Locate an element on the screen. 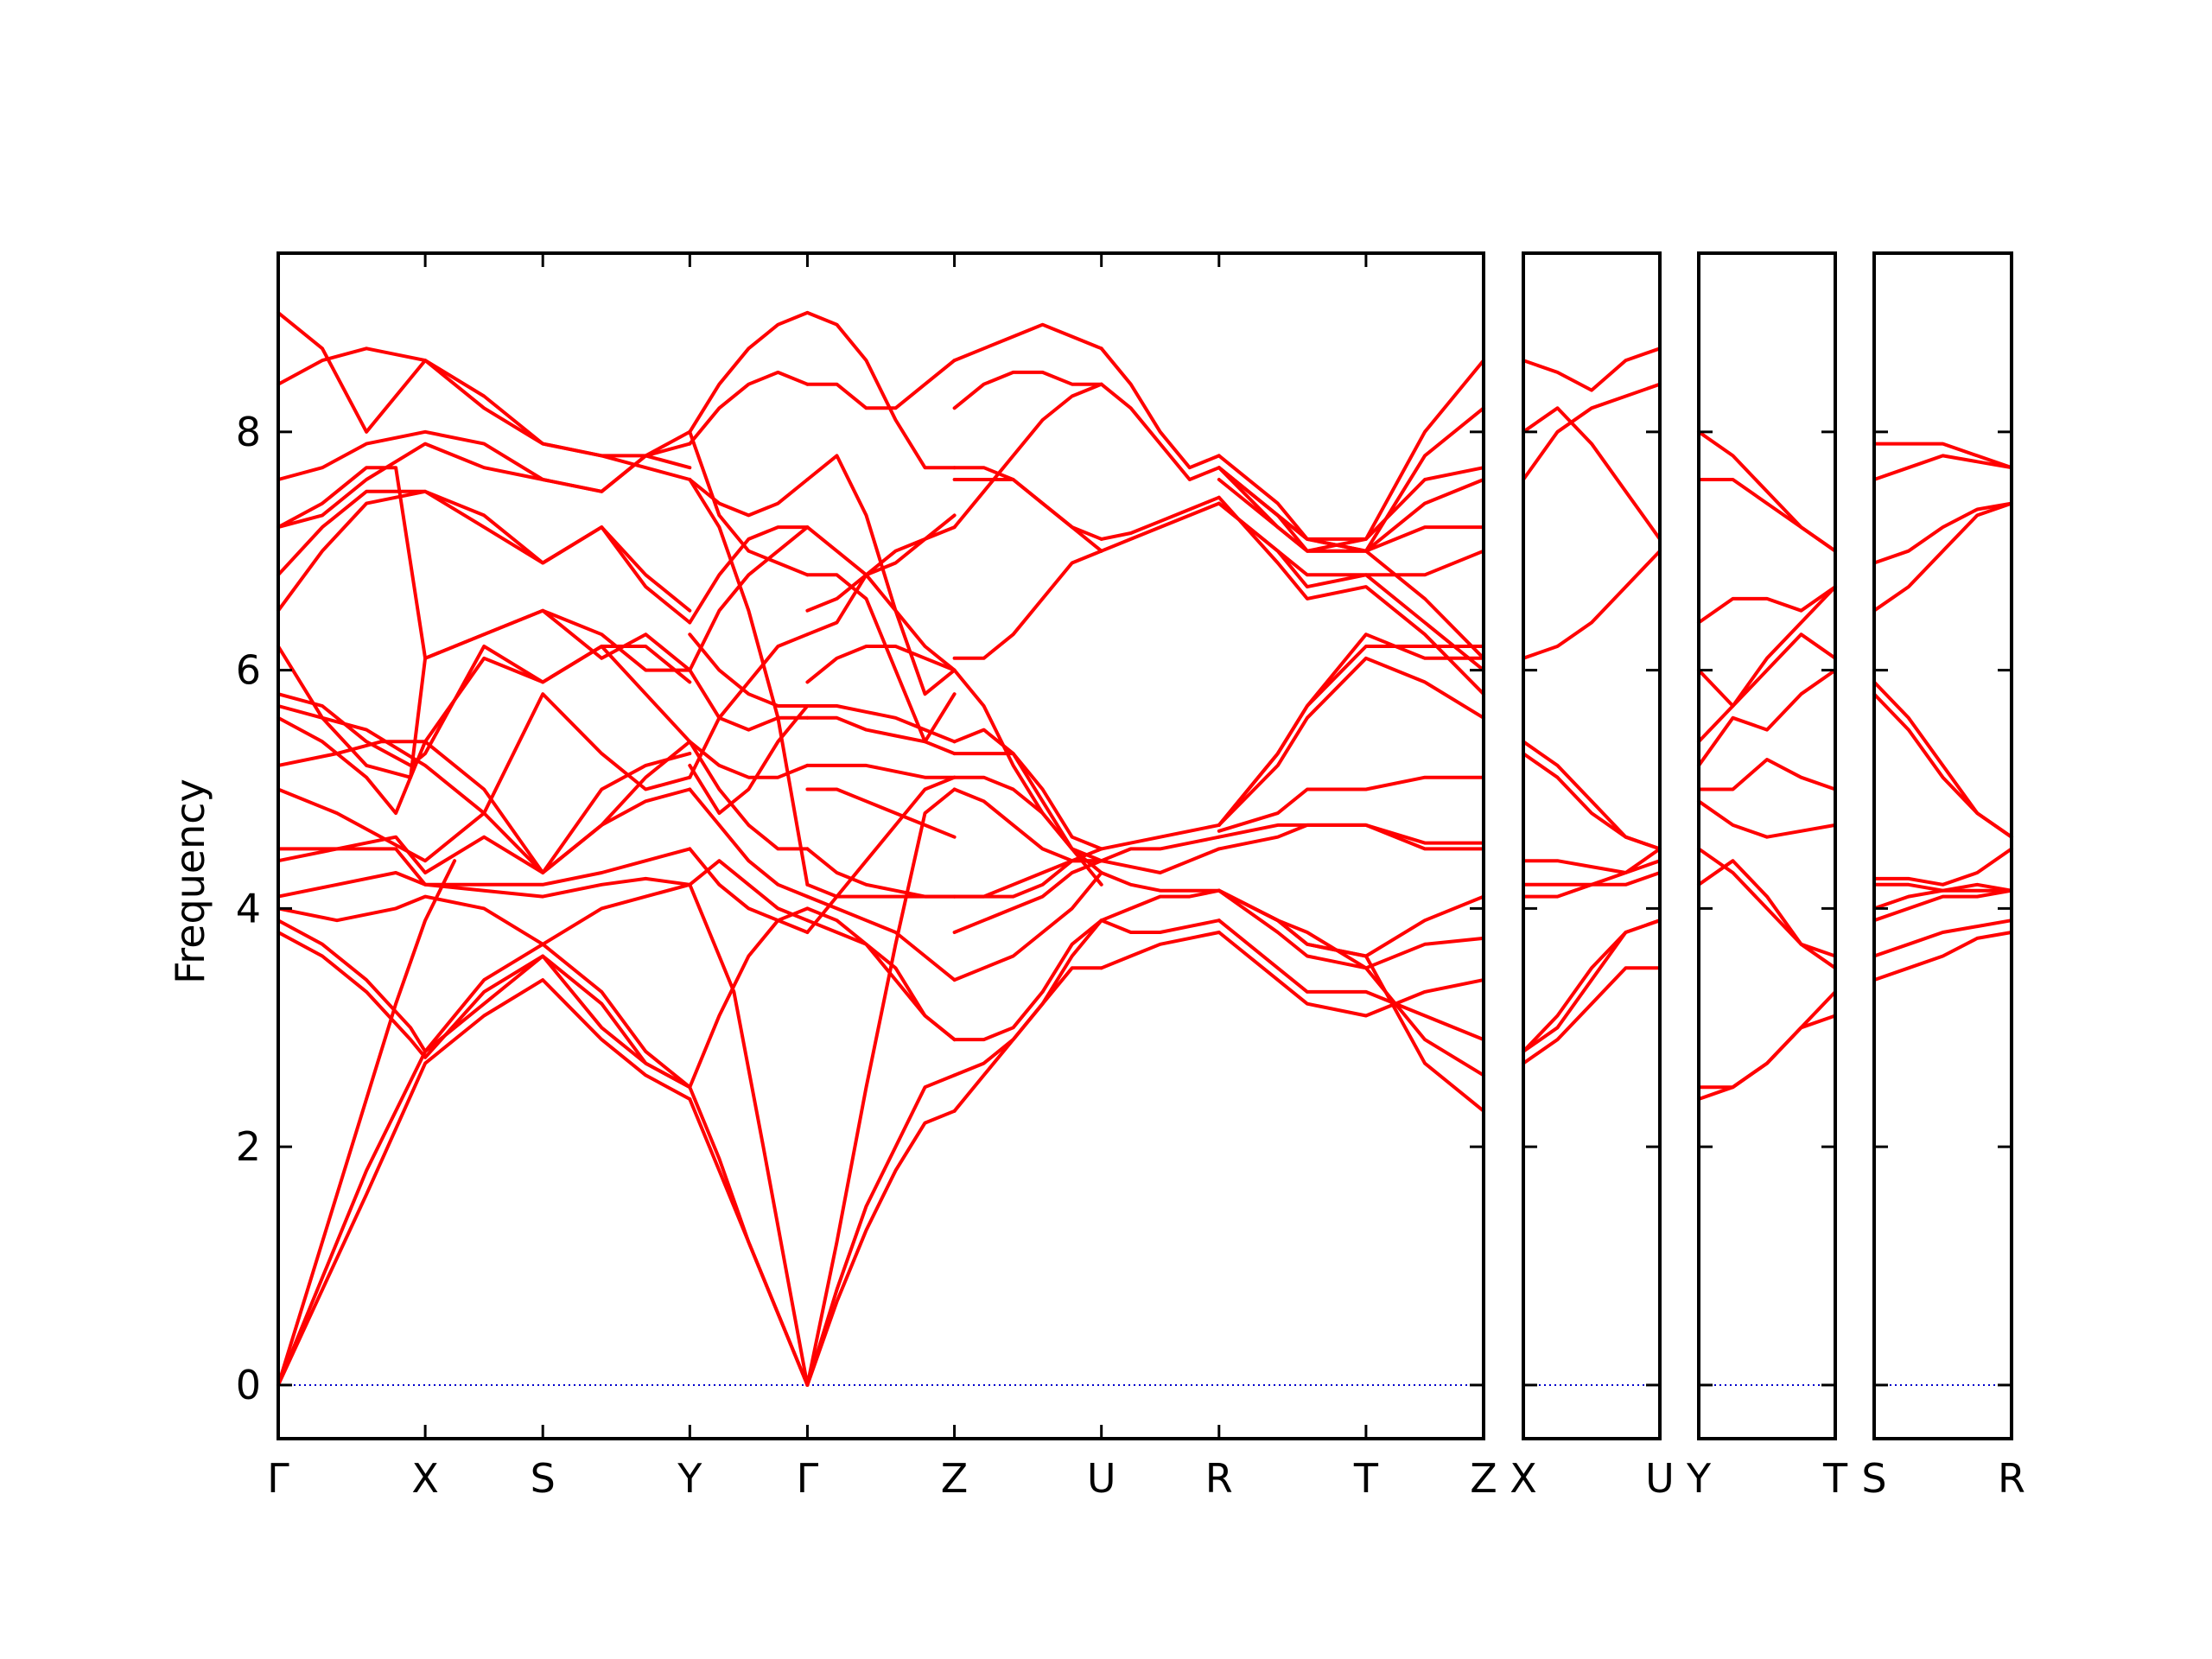 The height and width of the screenshot is (1659, 2212). y-tick-label: 4 is located at coordinates (248, 908).